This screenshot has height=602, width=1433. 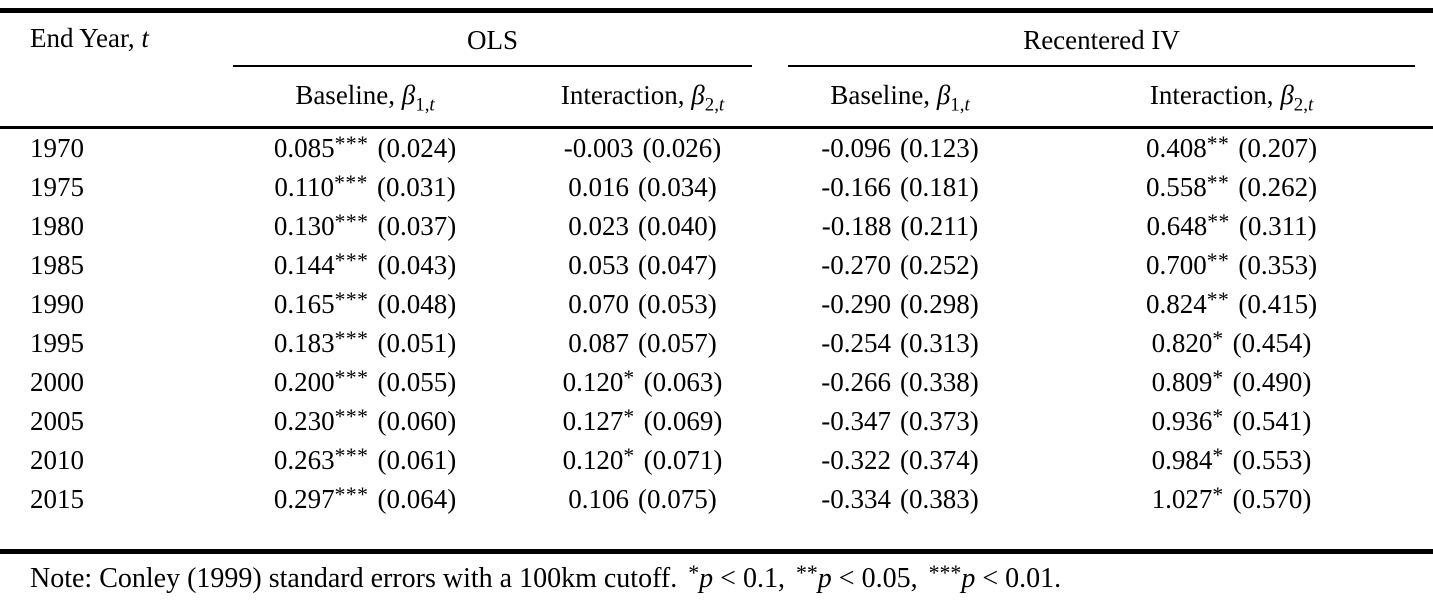 What do you see at coordinates (806, 573) in the screenshot?
I see `two-stars: **` at bounding box center [806, 573].